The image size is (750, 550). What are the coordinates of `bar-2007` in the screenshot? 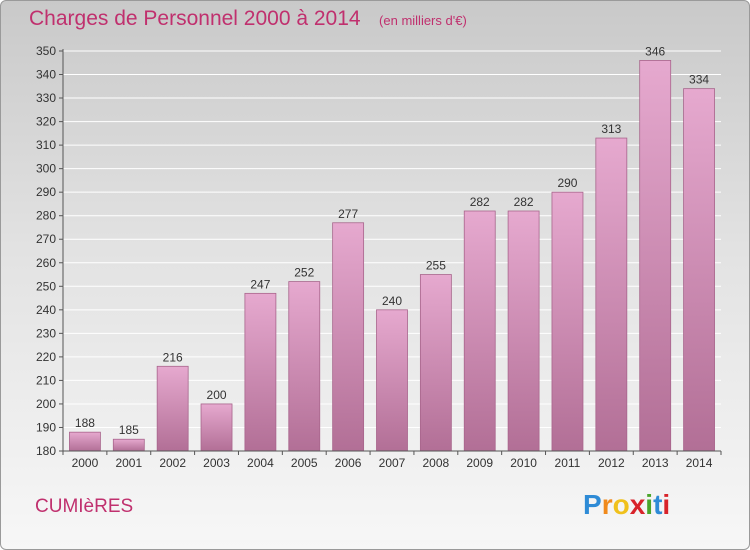 It's located at (392, 380).